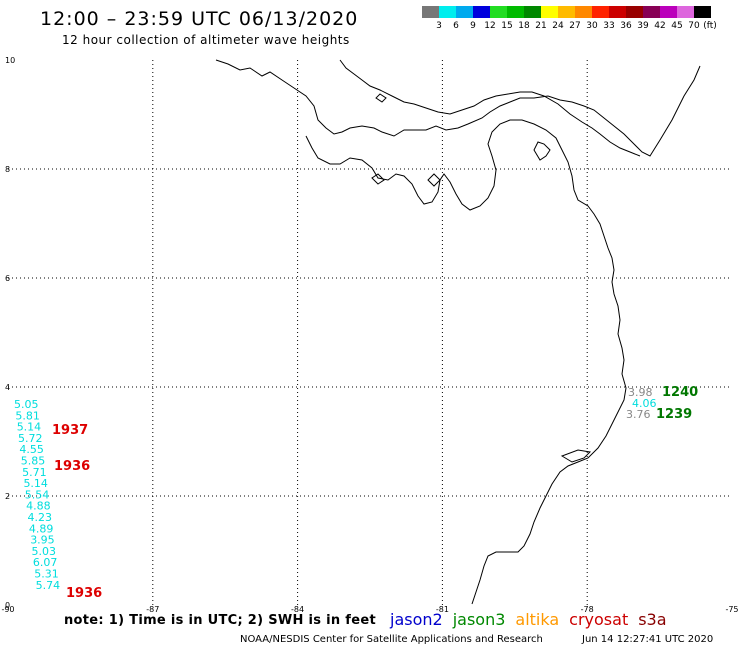  What do you see at coordinates (31, 449) in the screenshot?
I see `wave-height-value: 4.55` at bounding box center [31, 449].